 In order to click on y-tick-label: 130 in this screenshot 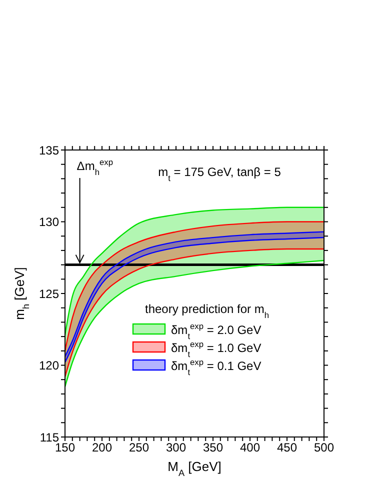, I will do `click(49, 222)`.